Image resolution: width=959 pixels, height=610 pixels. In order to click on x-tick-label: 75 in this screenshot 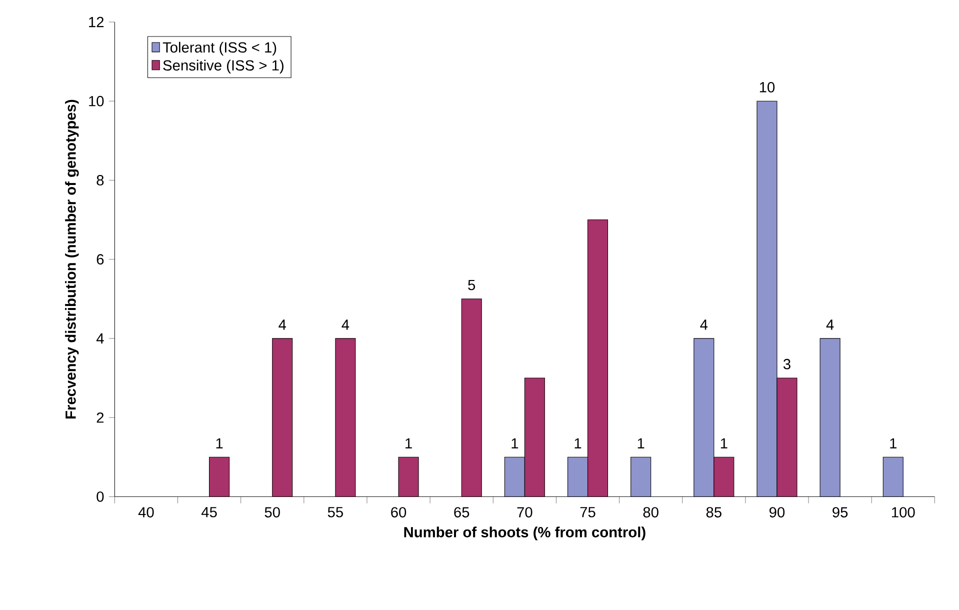, I will do `click(588, 512)`.